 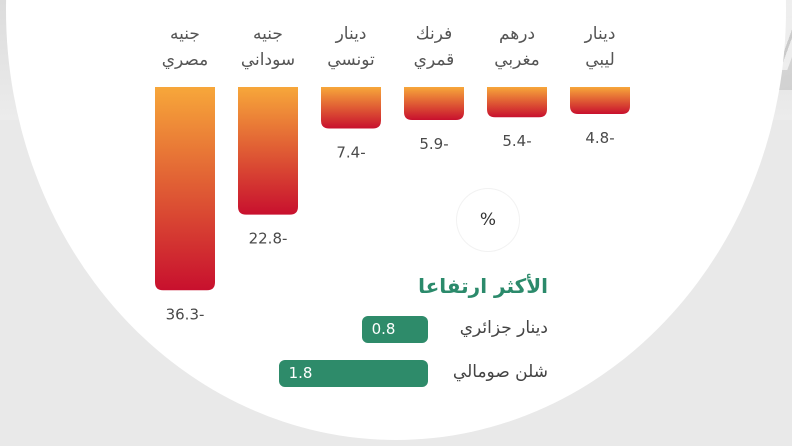 What do you see at coordinates (350, 152) in the screenshot?
I see `value-label: 7.4-` at bounding box center [350, 152].